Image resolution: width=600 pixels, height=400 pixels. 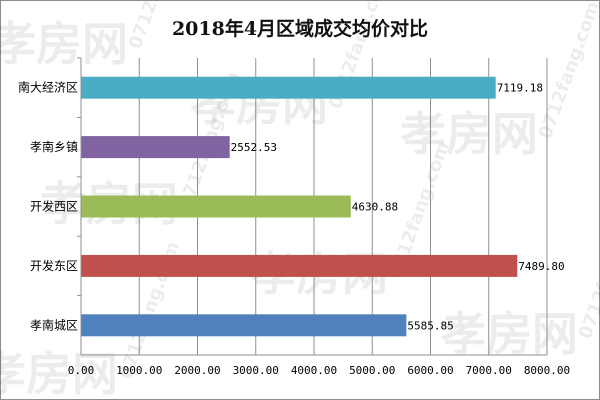 I want to click on category-label: 南大经济区, so click(x=48, y=87).